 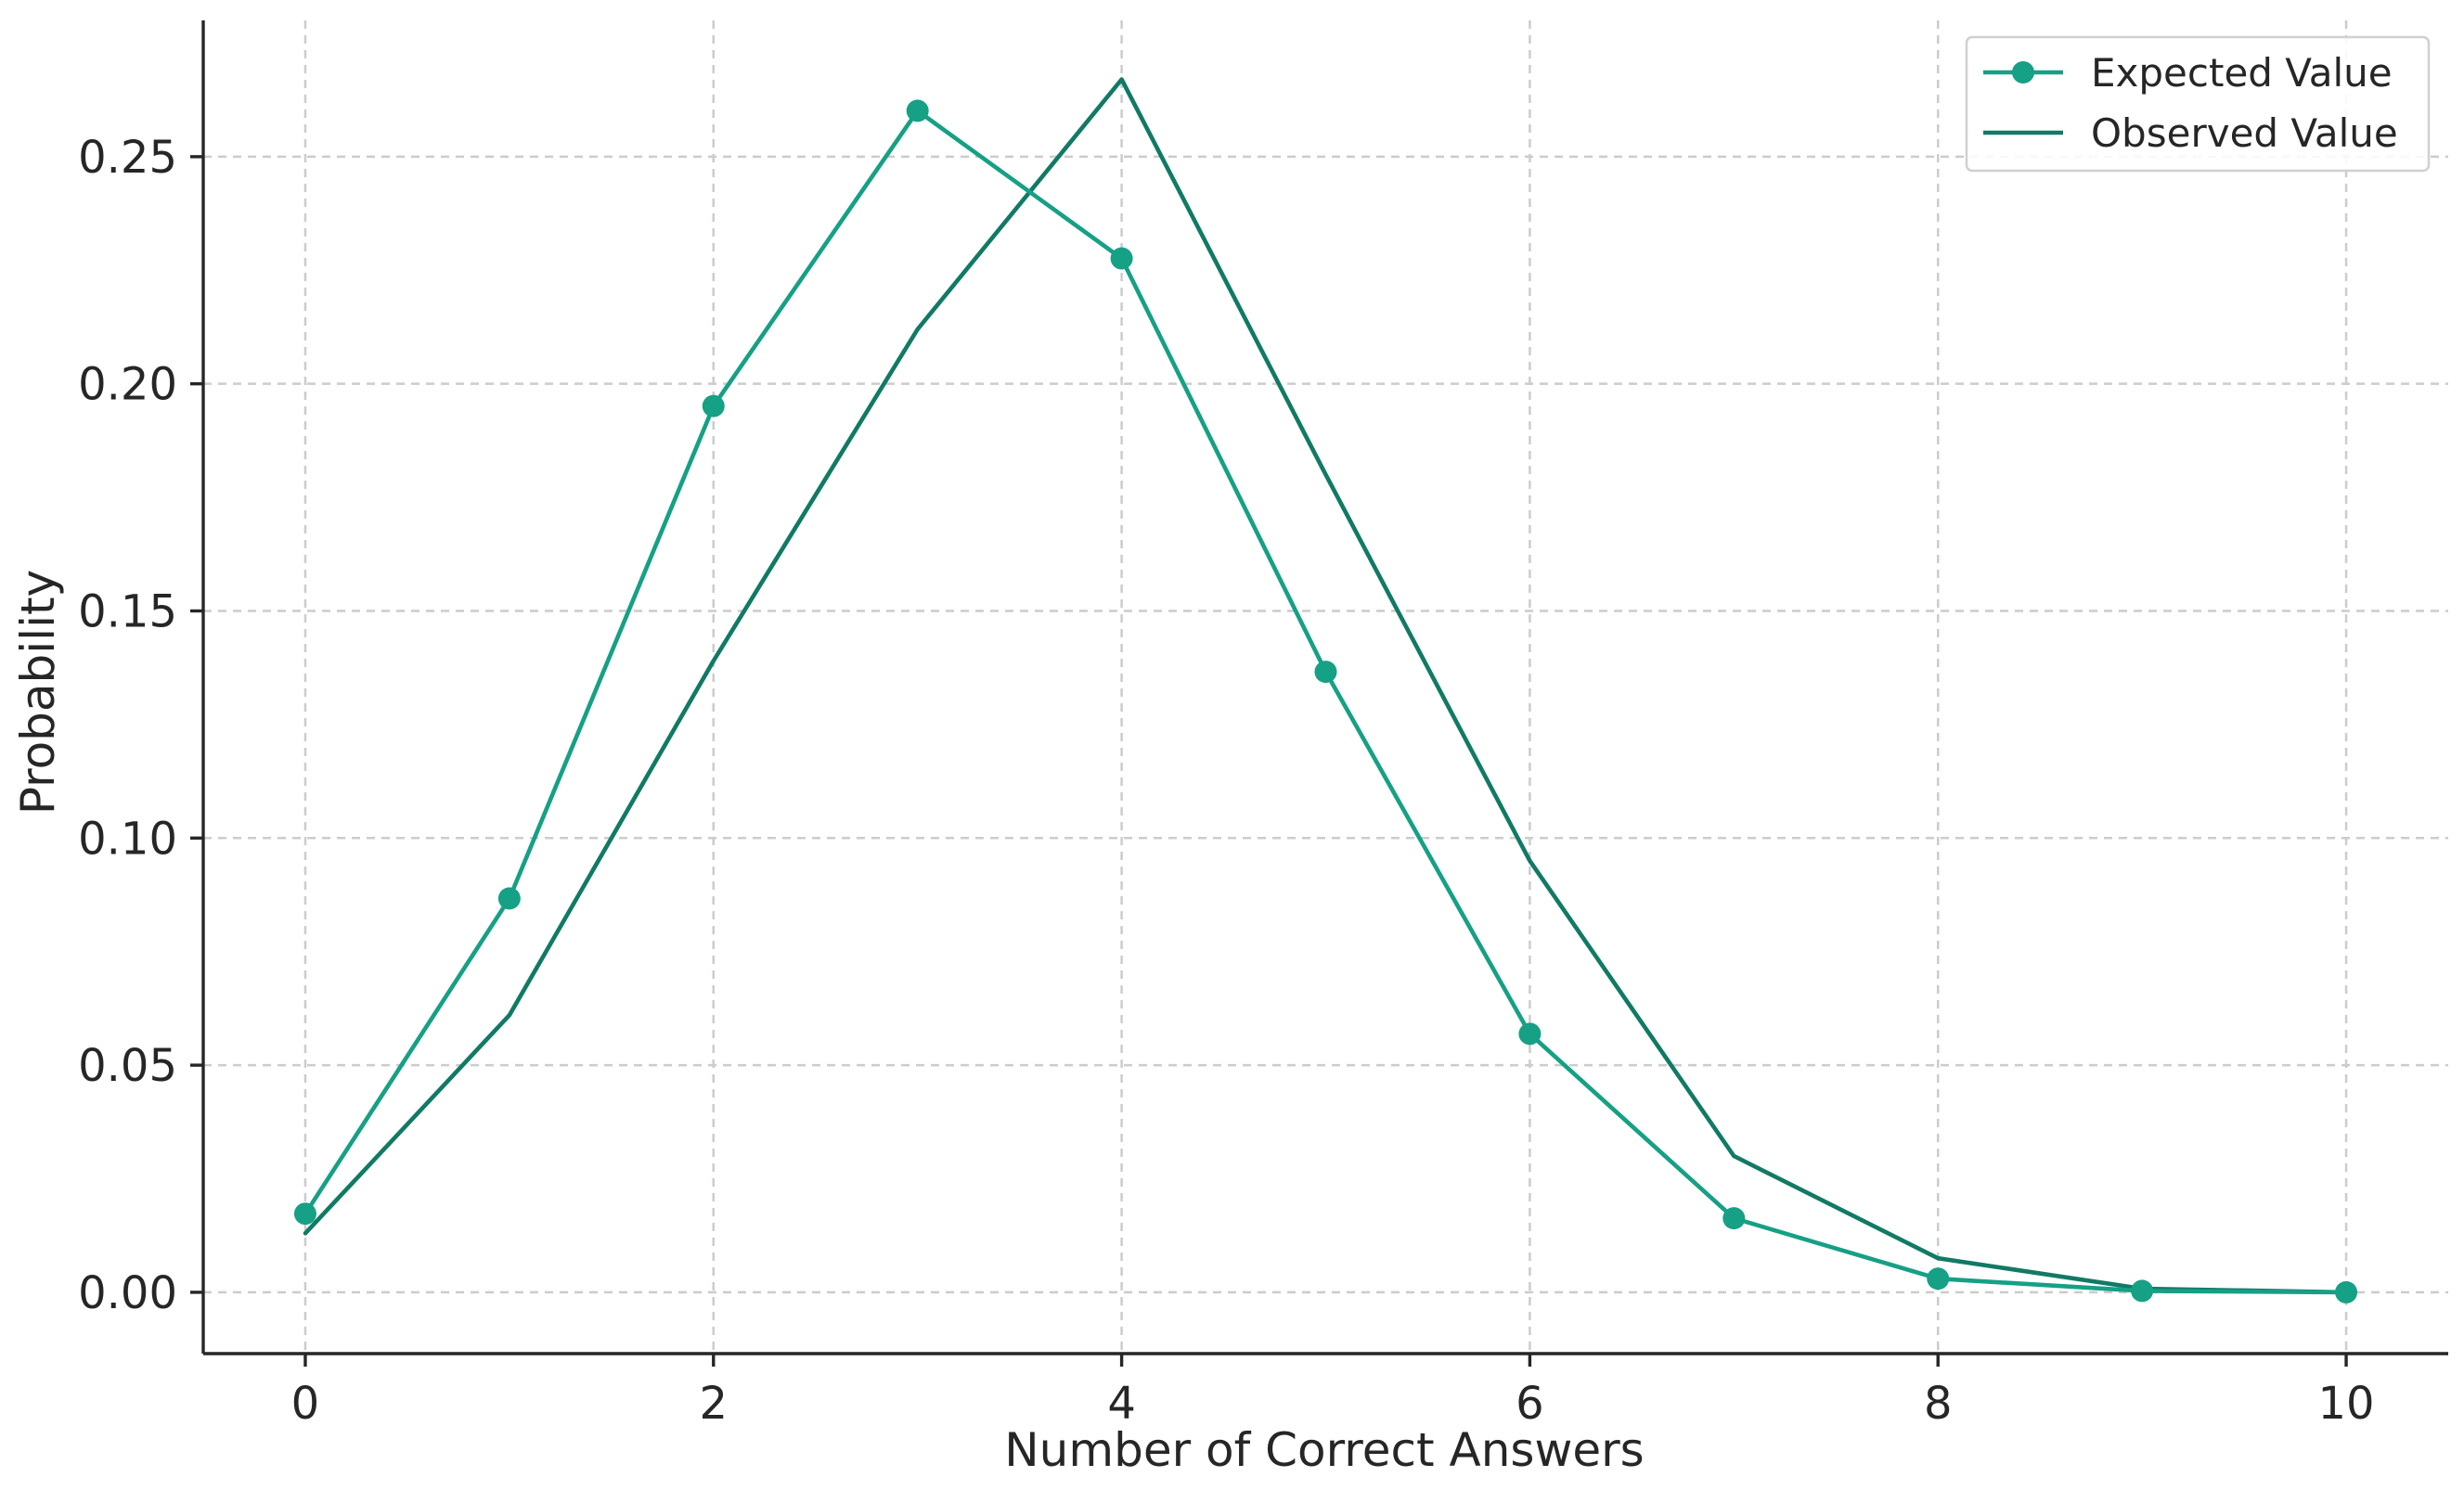 I want to click on legend-label-expected: Expected Value, so click(x=2242, y=73).